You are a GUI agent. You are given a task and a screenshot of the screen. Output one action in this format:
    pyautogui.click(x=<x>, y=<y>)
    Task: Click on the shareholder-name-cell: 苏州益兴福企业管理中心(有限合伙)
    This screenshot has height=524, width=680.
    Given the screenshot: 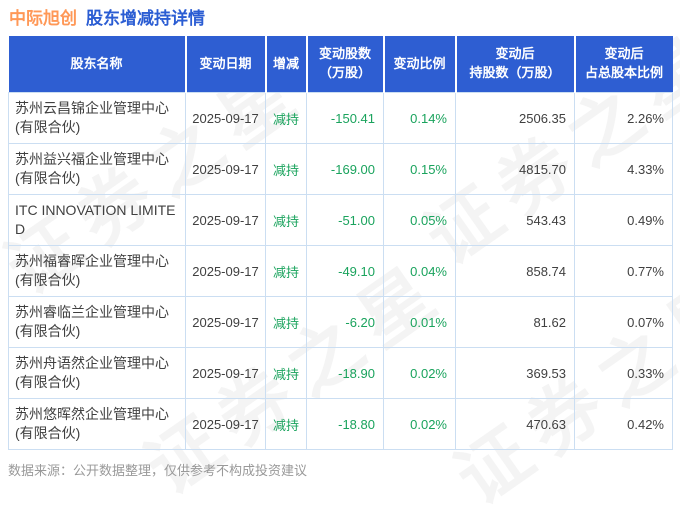 What is the action you would take?
    pyautogui.click(x=97, y=169)
    